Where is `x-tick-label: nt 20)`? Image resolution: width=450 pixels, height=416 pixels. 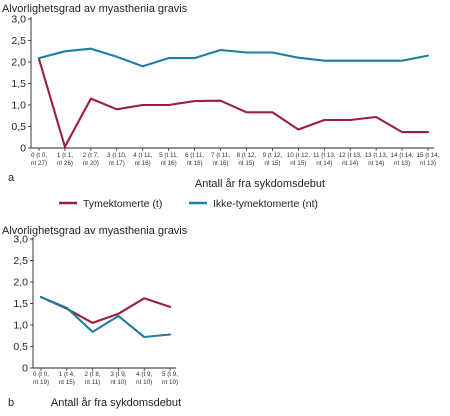 x-tick-label: nt 20) is located at coordinates (91, 163).